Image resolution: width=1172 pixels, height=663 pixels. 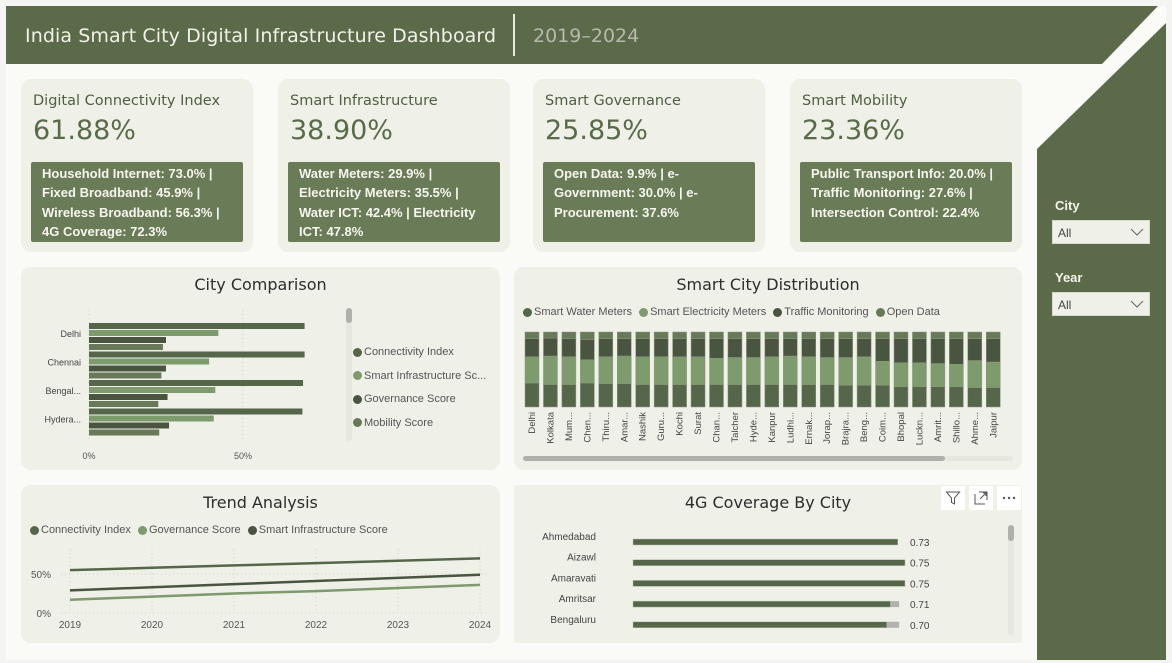 I want to click on horizontal-scrollbar, so click(x=768, y=458).